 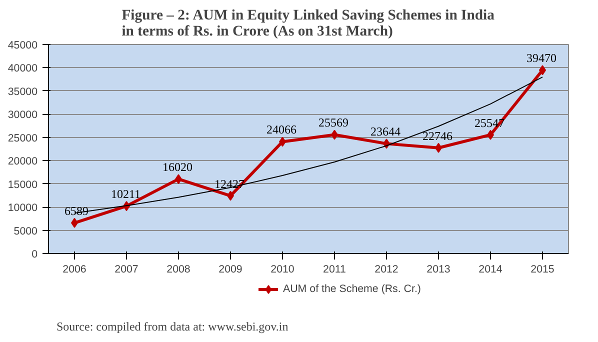 I want to click on x-tick-label: 2009, so click(x=230, y=270).